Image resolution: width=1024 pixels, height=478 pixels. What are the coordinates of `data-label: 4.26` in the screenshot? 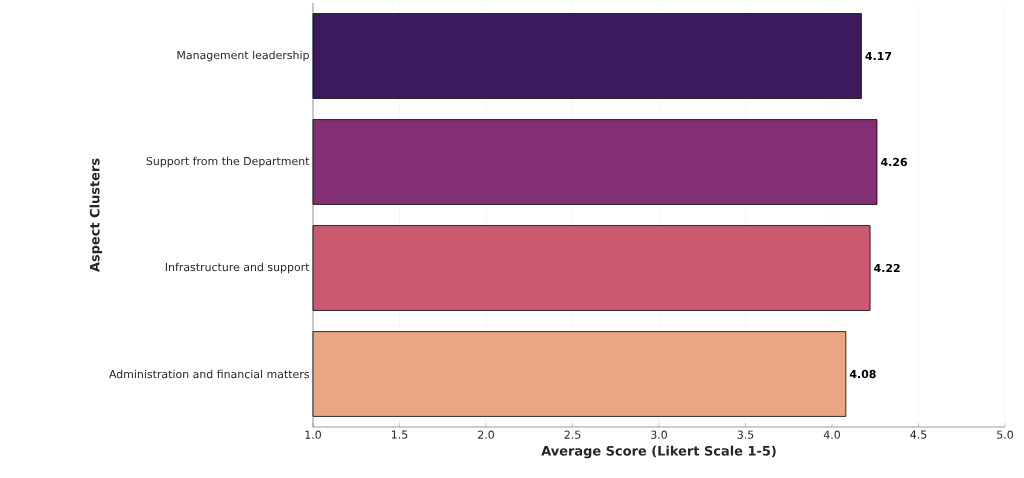 It's located at (893, 162).